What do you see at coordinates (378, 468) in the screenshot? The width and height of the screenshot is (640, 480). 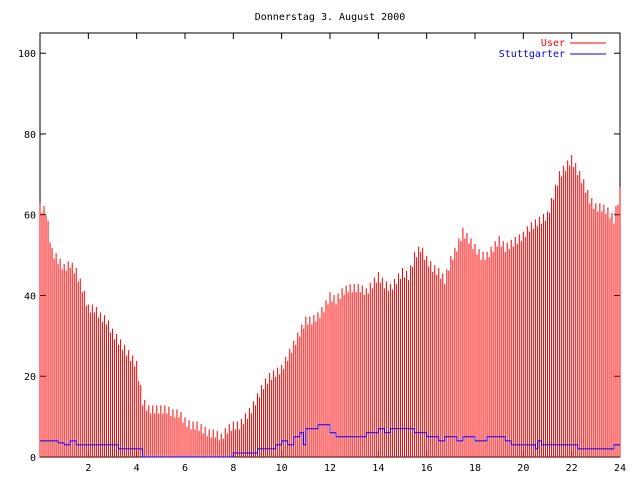 I see `x-tick-label: 14` at bounding box center [378, 468].